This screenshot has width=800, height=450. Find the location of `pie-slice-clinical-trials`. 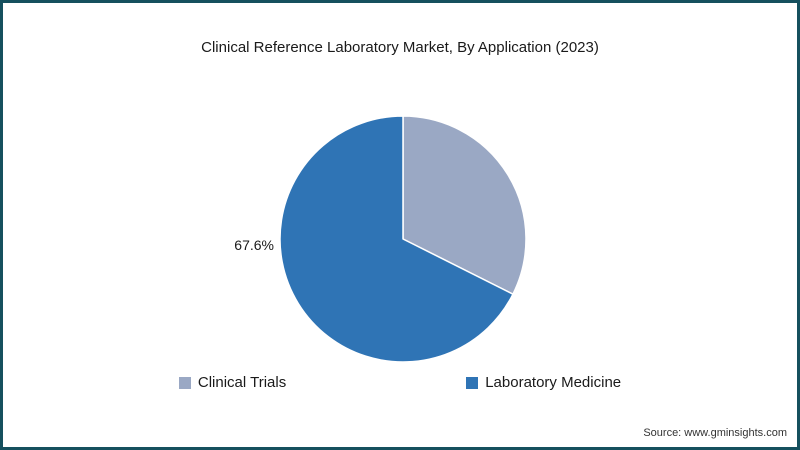

pie-slice-clinical-trials is located at coordinates (464, 205).